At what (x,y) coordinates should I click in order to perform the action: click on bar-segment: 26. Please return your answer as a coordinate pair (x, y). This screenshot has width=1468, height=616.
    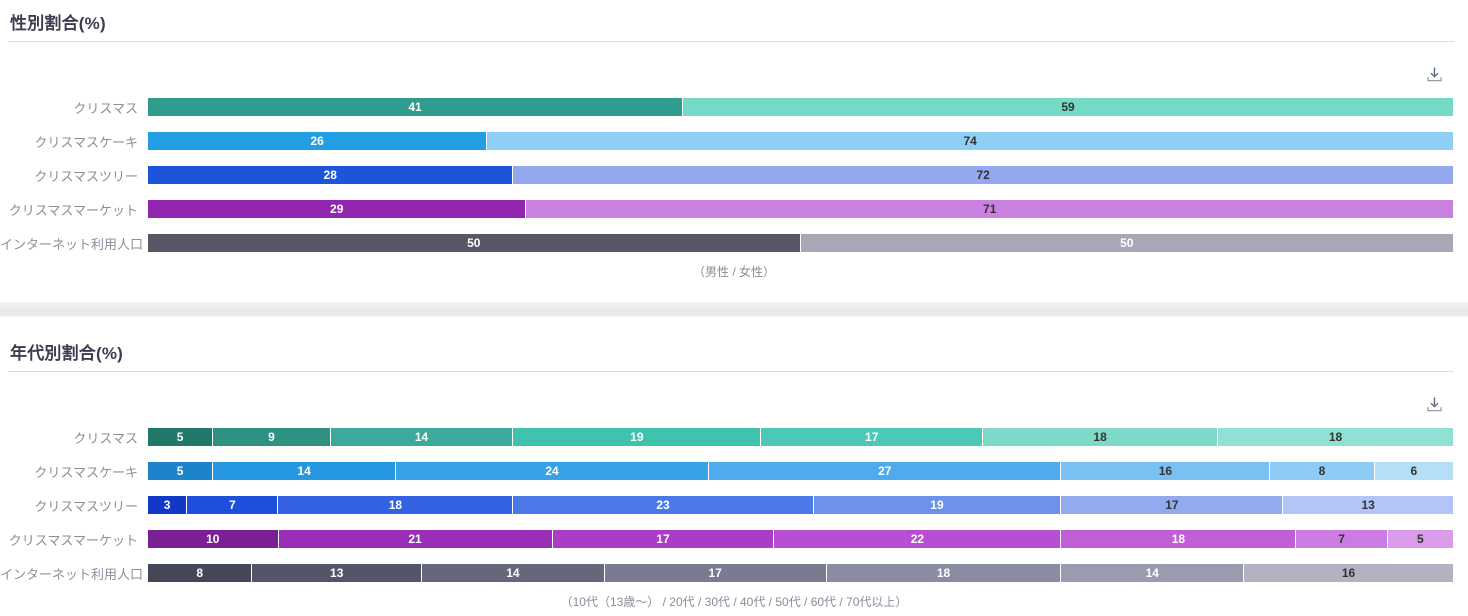
    Looking at the image, I should click on (318, 141).